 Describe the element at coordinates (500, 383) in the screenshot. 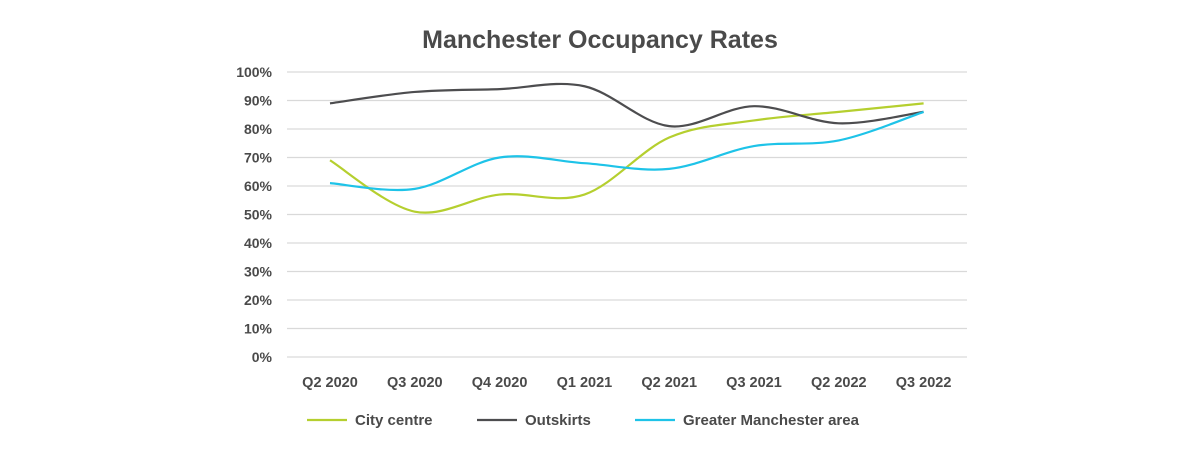

I see `x-tick-label: Q4 2020` at that location.